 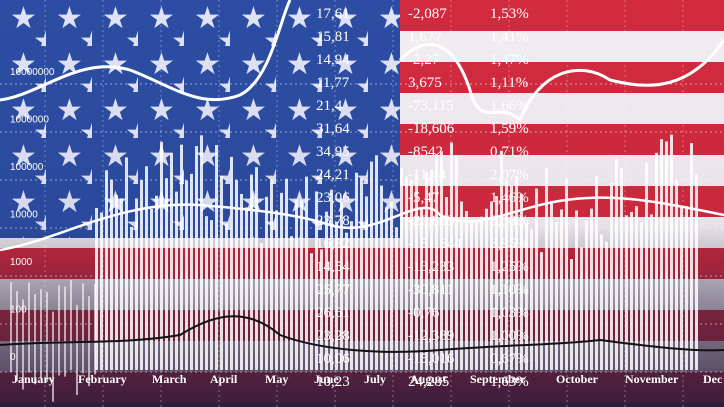 I want to click on table-cell: 10,23, so click(x=333, y=382).